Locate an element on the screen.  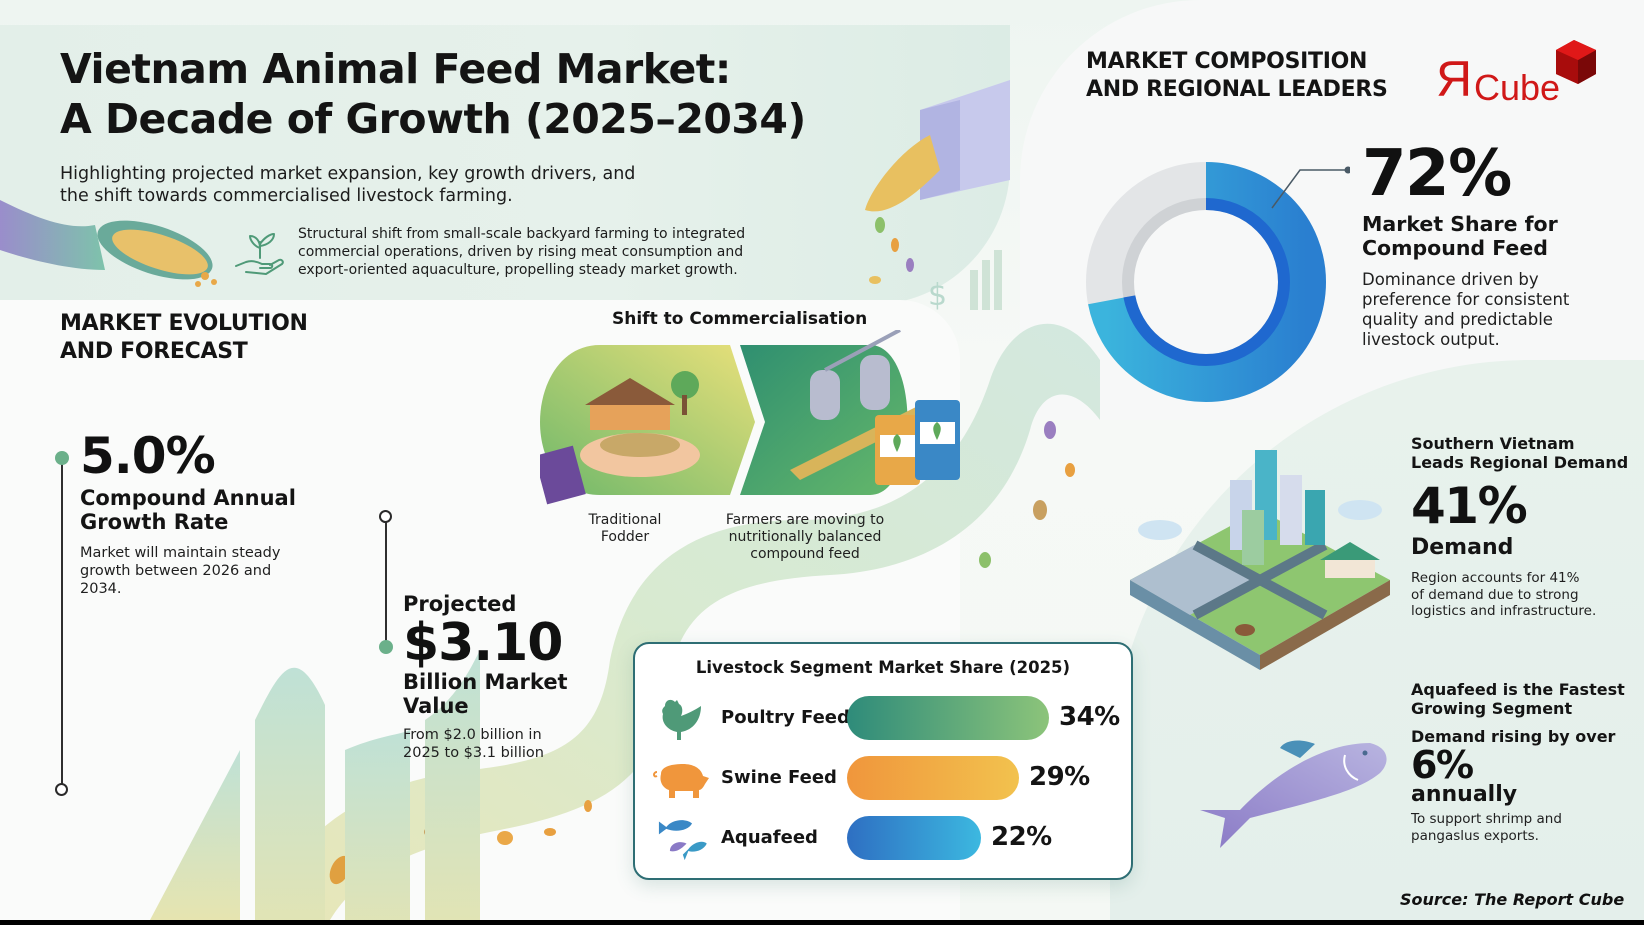
heading-line-1: MARKET EVOLUTION is located at coordinates (184, 323).